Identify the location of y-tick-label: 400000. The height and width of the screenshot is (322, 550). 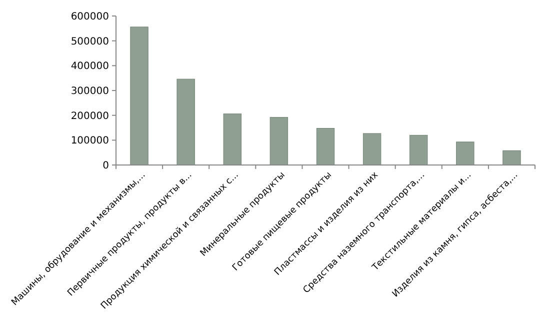
(89, 66).